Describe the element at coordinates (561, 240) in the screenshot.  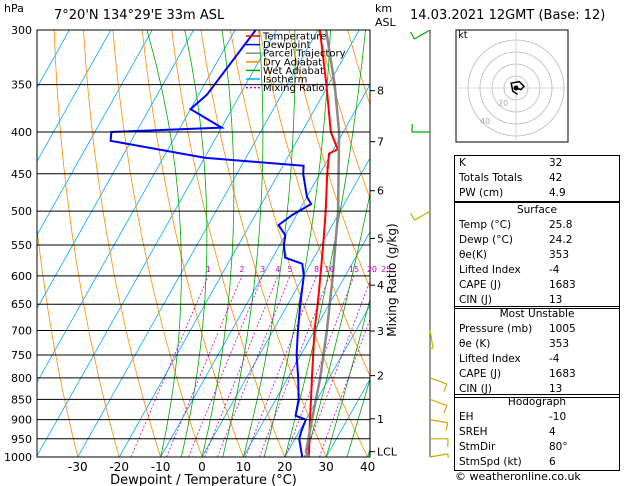
I see `surface-value: 24.2` at that location.